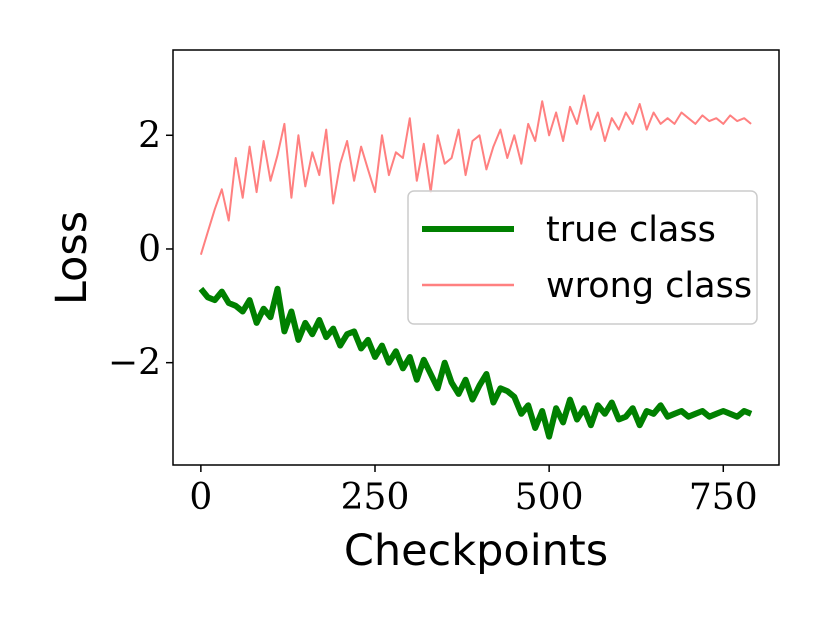 The width and height of the screenshot is (830, 623). I want to click on x-tick-label: 750, so click(723, 497).